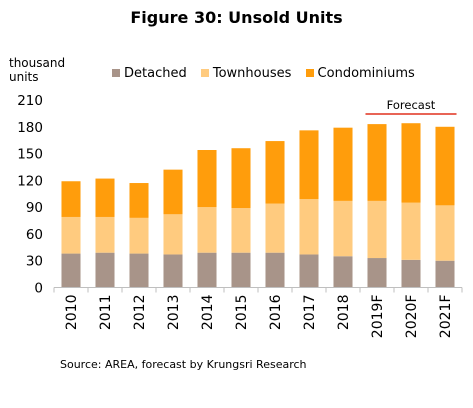 The width and height of the screenshot is (473, 408). What do you see at coordinates (236, 17) in the screenshot?
I see `chart-title: Figure 30: Unsold Units` at bounding box center [236, 17].